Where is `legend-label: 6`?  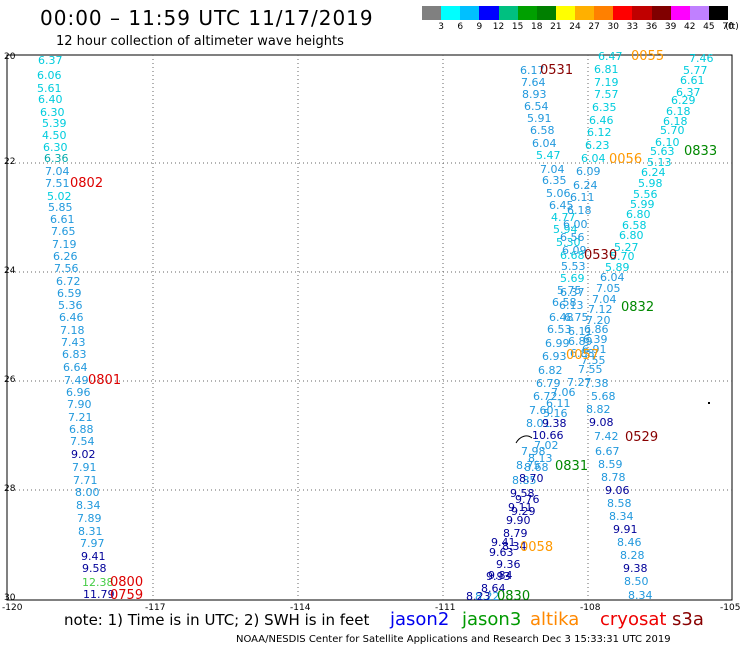
legend-label: 6 is located at coordinates (460, 27).